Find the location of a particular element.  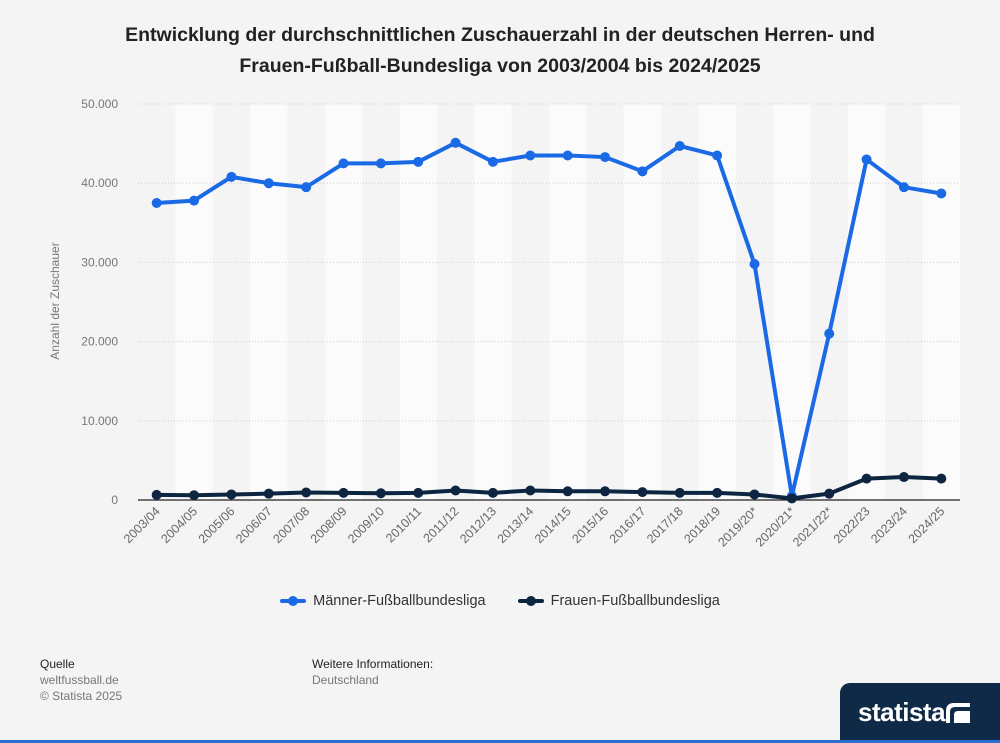

y-axis-label: Anzahl der Zuschauer is located at coordinates (55, 300).